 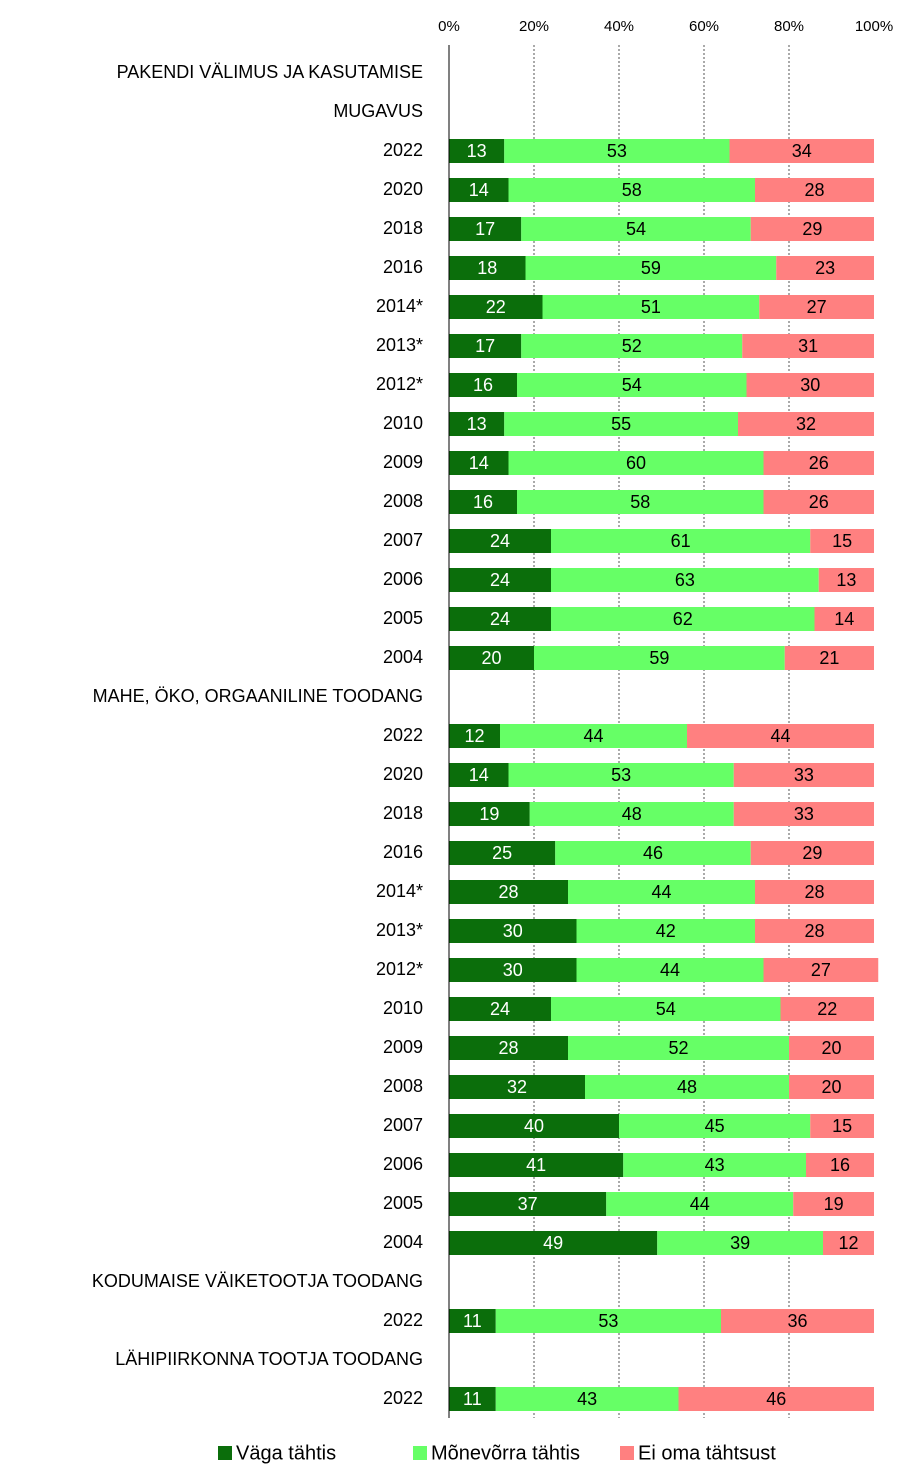 What do you see at coordinates (403, 1086) in the screenshot?
I see `y-tick-label: 2008` at bounding box center [403, 1086].